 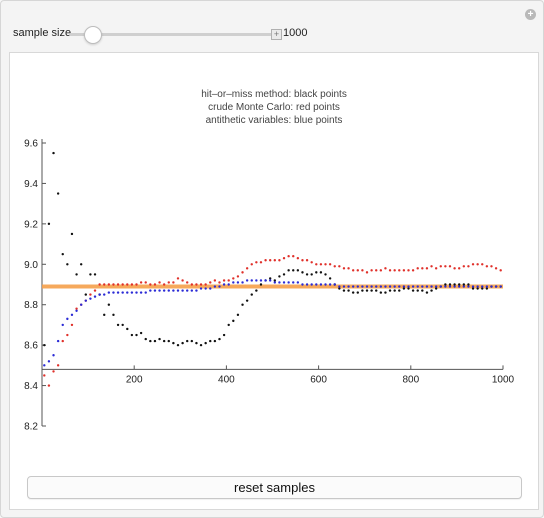 I want to click on y-tick-label: 9.6, so click(x=31, y=144).